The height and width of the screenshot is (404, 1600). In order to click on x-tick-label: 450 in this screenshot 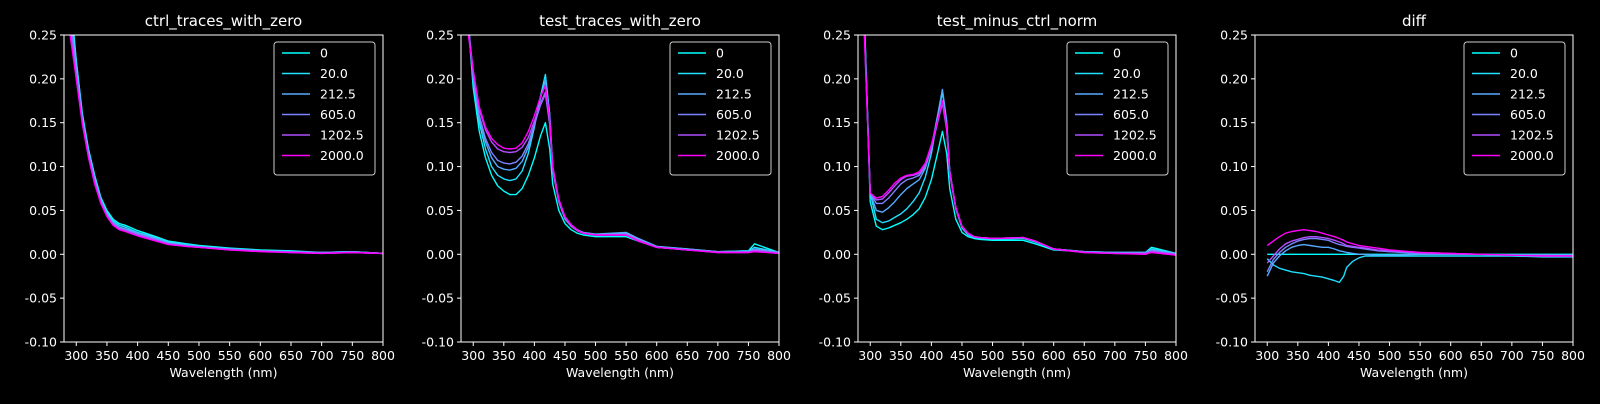, I will do `click(168, 355)`.